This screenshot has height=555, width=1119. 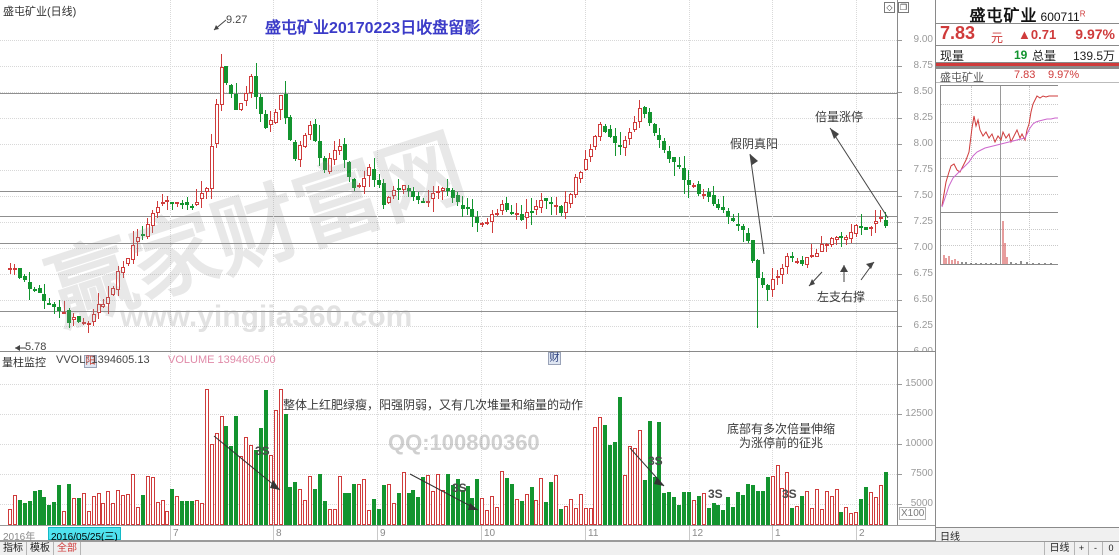 I want to click on low-price-label: 5.78, so click(x=36, y=346).